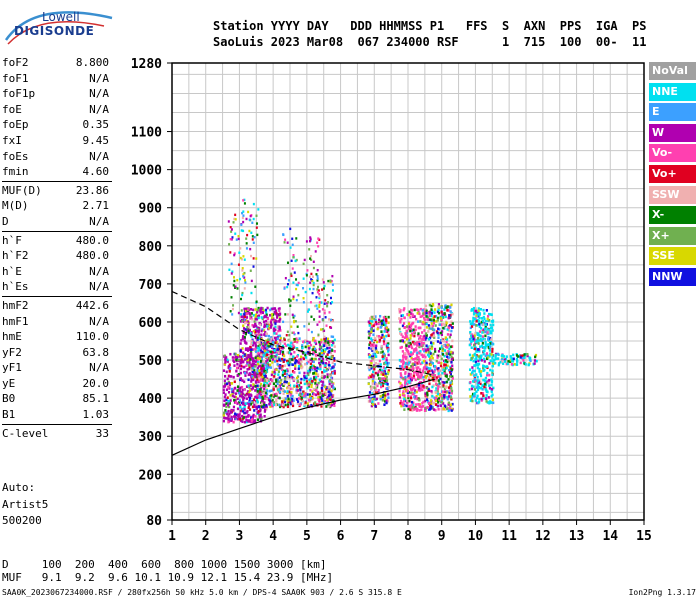 This screenshot has width=700, height=600. I want to click on param-value: 20.0, so click(96, 383).